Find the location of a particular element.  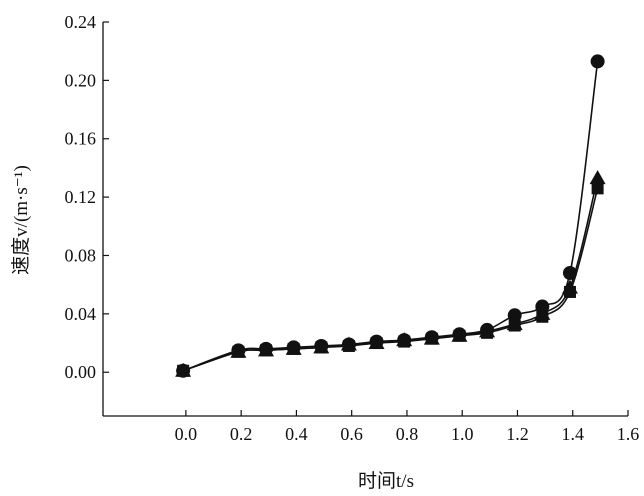

x-tick-label: 1.0 is located at coordinates (462, 434).